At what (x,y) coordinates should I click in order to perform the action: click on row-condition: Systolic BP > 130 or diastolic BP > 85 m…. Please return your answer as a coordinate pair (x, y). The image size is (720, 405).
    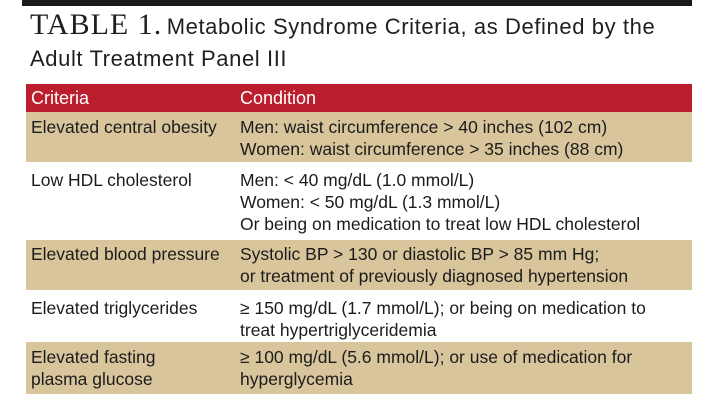
    Looking at the image, I should click on (466, 266).